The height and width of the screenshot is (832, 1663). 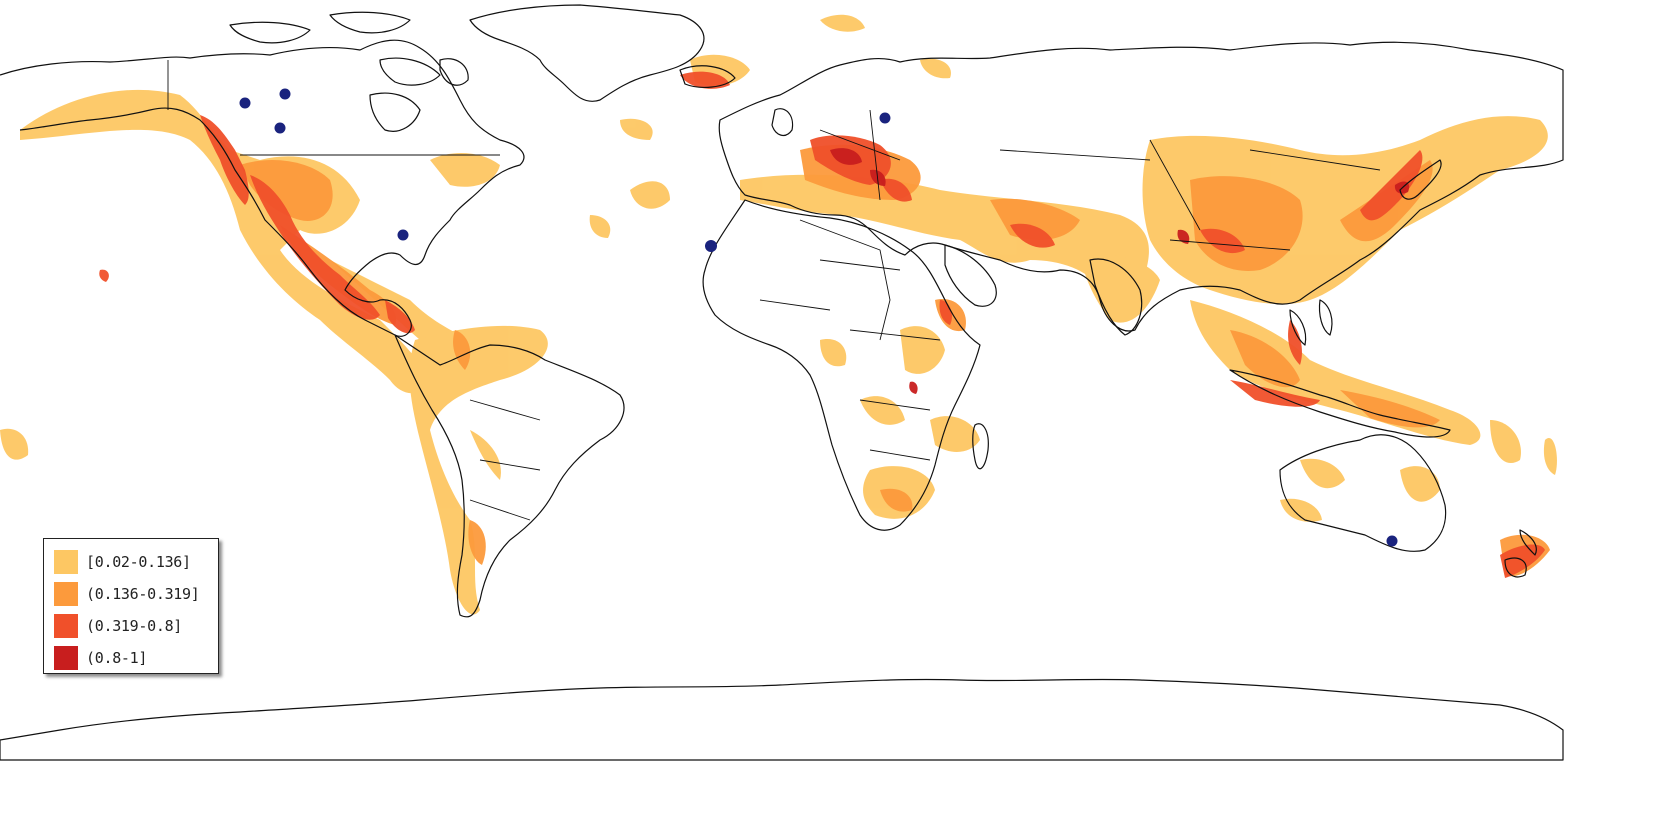 What do you see at coordinates (143, 594) in the screenshot?
I see `legend-label: (0.136-0.319]` at bounding box center [143, 594].